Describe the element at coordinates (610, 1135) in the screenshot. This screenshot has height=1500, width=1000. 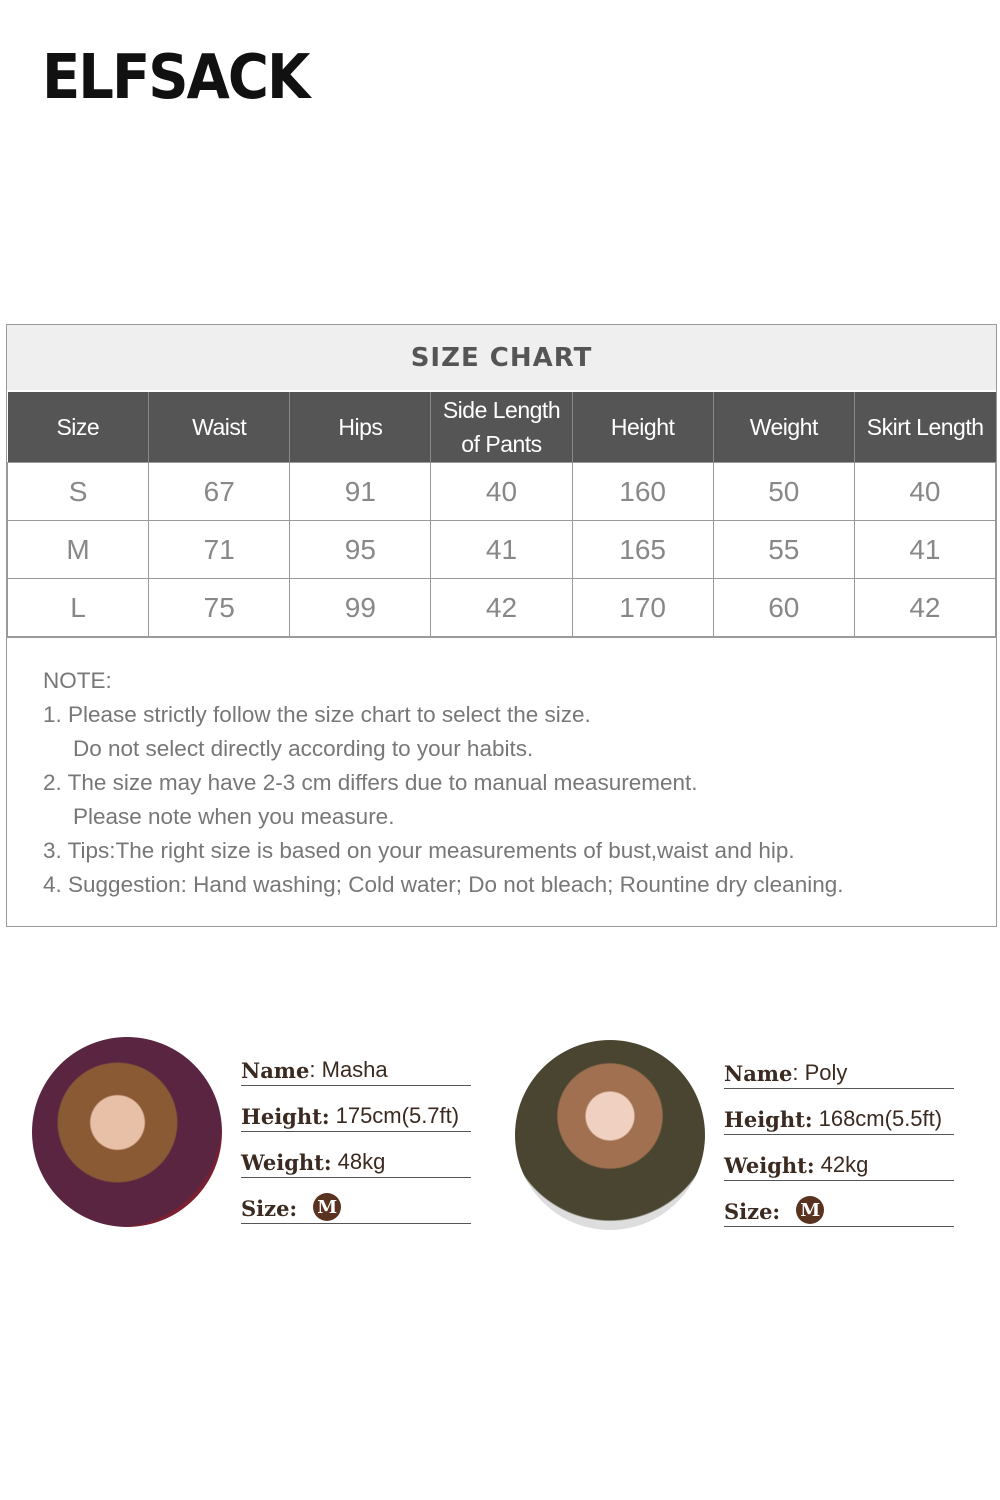
I see `model-photo-poly` at that location.